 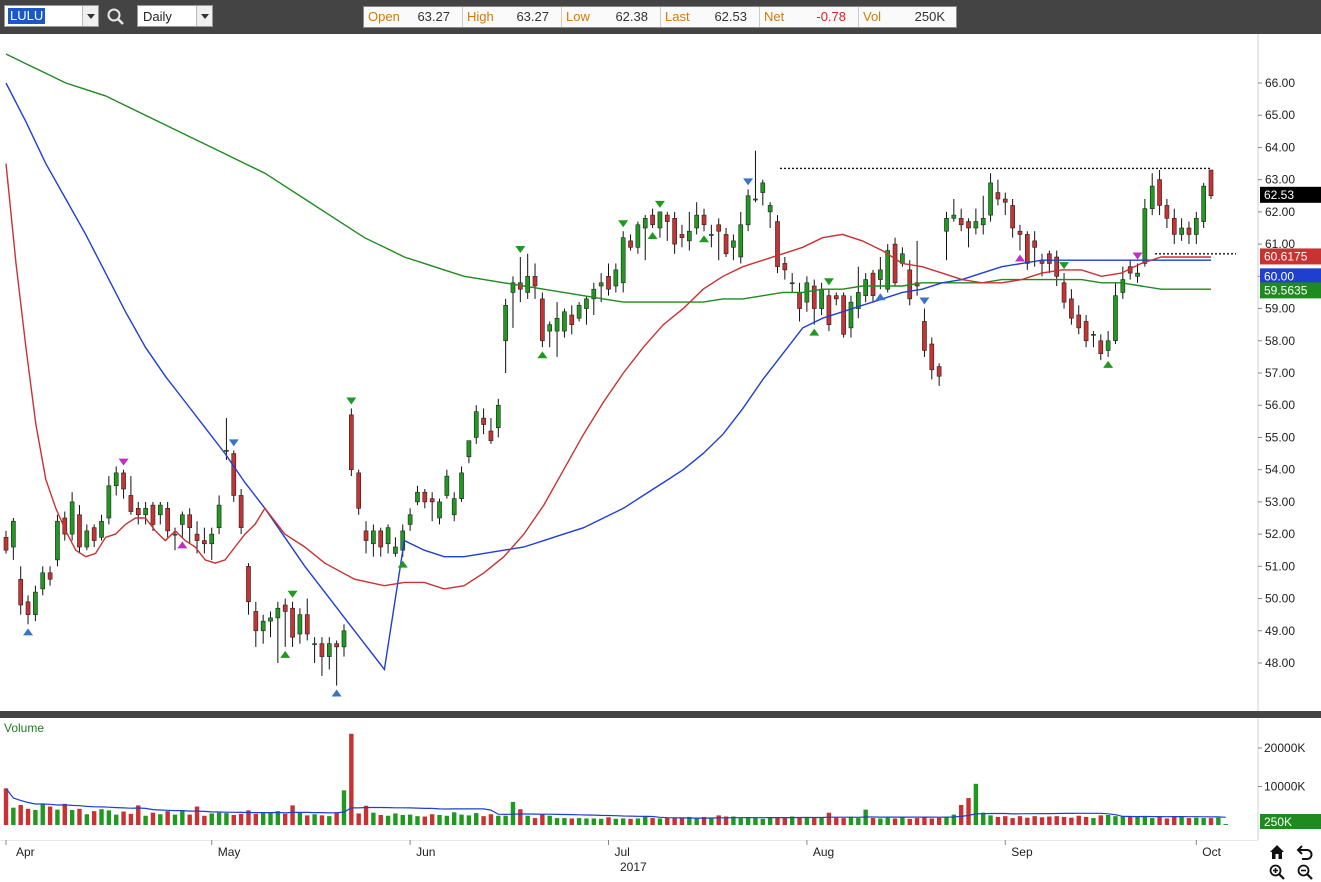 I want to click on y-tick-label: 48.00, so click(x=1280, y=663).